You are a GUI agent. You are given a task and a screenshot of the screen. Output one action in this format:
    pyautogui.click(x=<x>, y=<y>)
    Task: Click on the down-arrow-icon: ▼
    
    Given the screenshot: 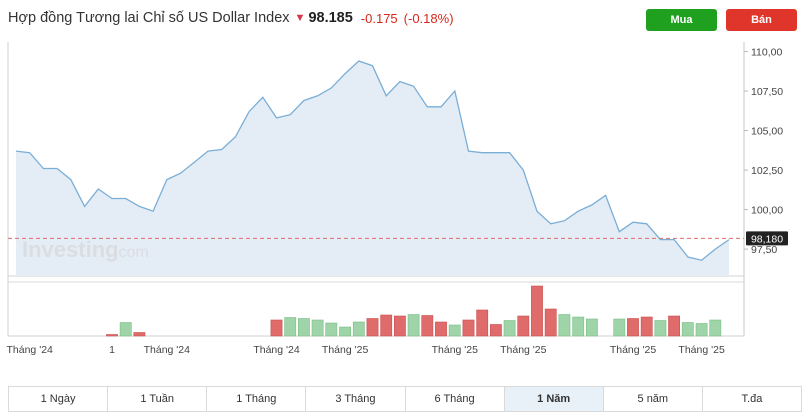 What is the action you would take?
    pyautogui.click(x=300, y=18)
    